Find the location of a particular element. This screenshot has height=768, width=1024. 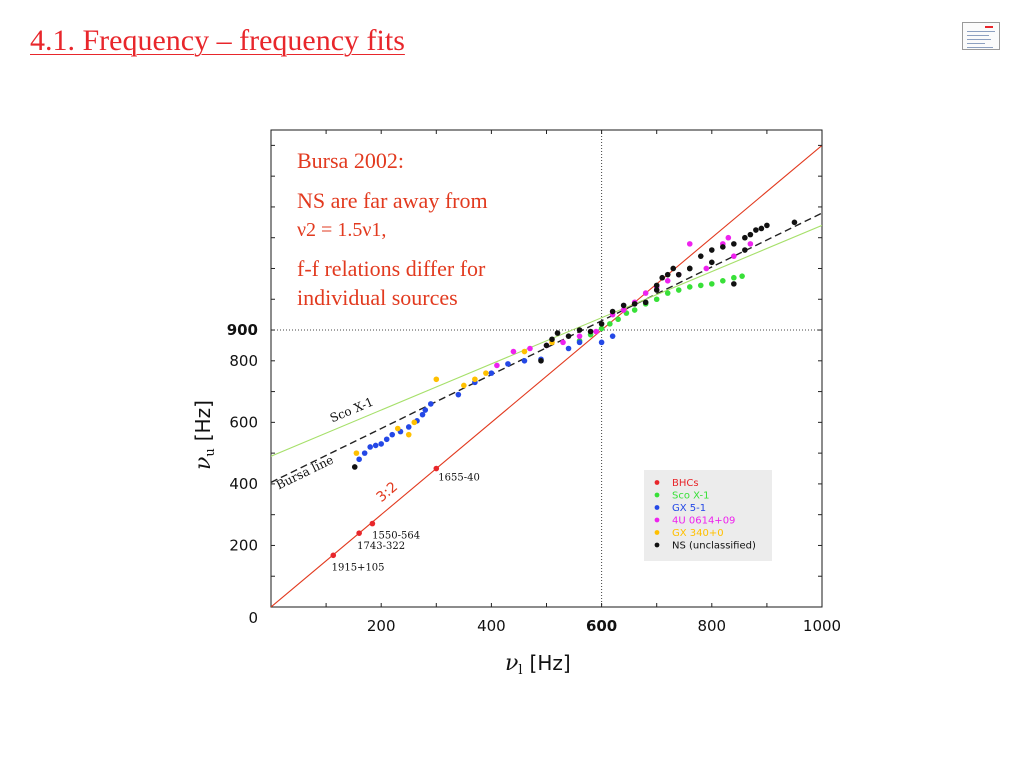

slide-thumbnail-icon is located at coordinates (981, 36).